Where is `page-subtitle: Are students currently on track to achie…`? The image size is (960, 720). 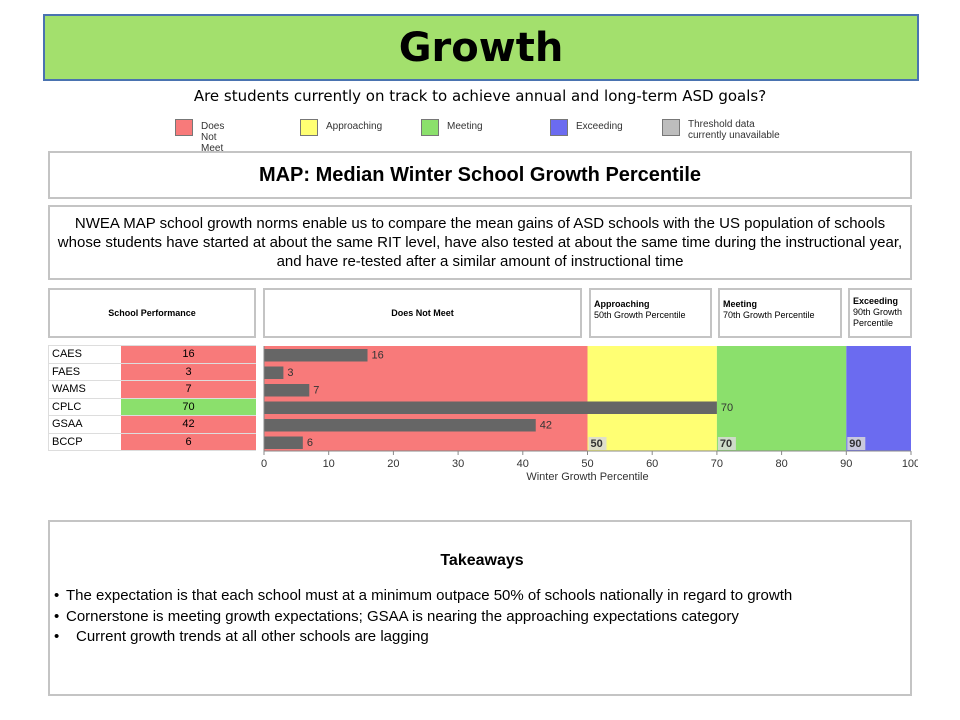
page-subtitle: Are students currently on track to achie… is located at coordinates (480, 96).